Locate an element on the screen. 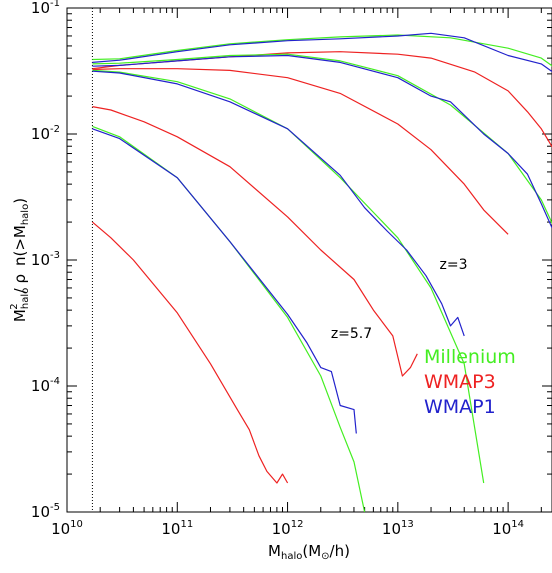 Image resolution: width=552 pixels, height=573 pixels. y-tick-label: 10⁻³ is located at coordinates (45, 259).